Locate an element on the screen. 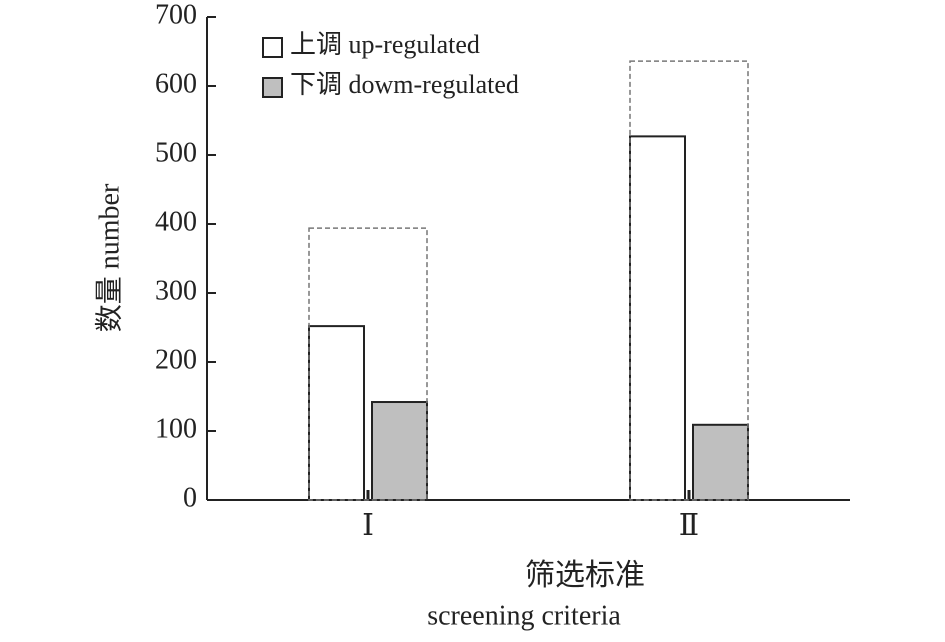 Image resolution: width=945 pixels, height=642 pixels. y-tick-label: 200 is located at coordinates (176, 359).